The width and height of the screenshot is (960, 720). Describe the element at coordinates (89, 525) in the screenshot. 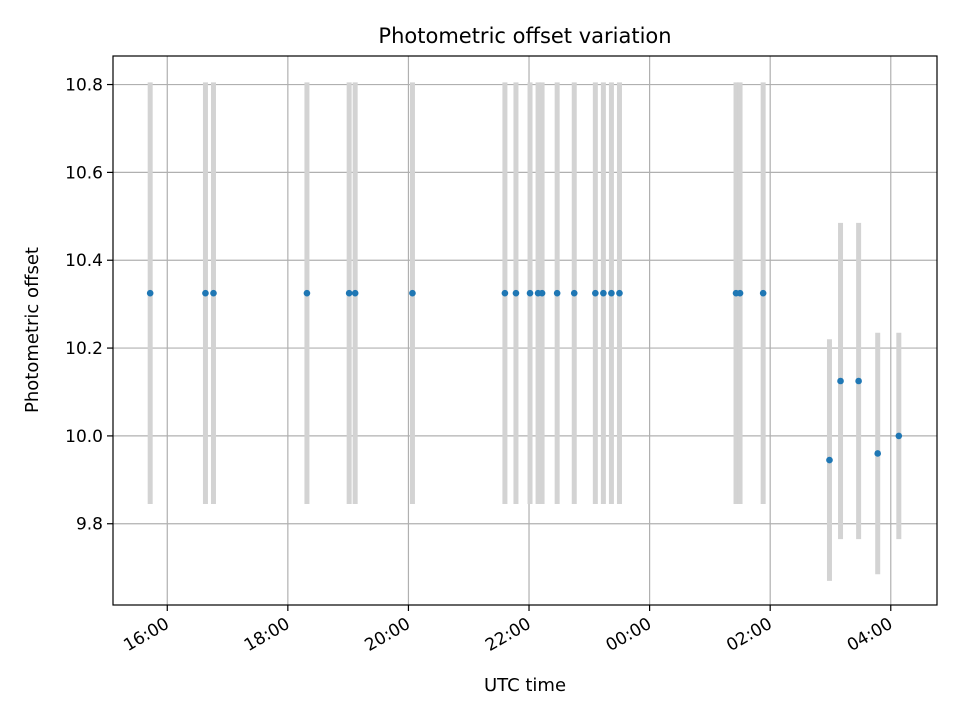

I see `y-tick-label: 9.8` at that location.